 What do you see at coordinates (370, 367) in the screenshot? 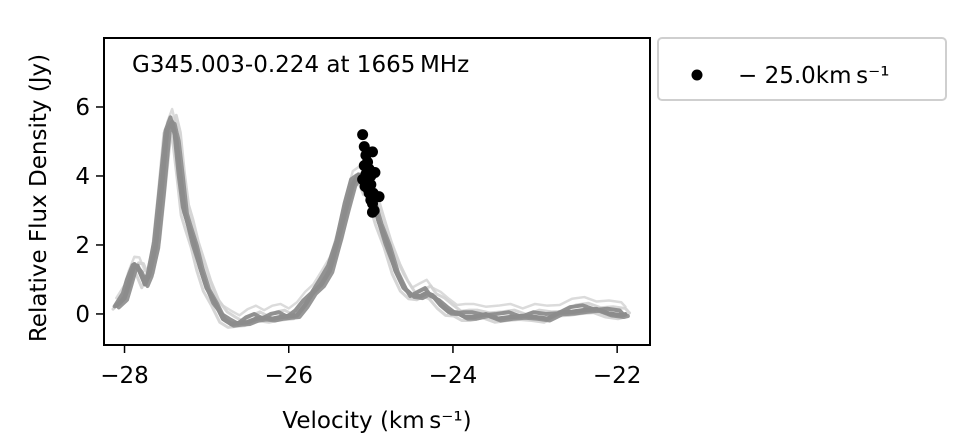
I see `x-axis: −28 −26 −24 −22` at bounding box center [370, 367].